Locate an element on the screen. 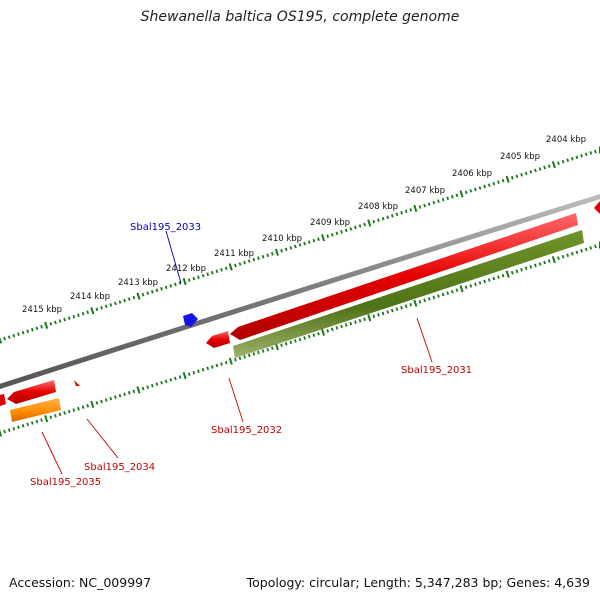 Image resolution: width=600 pixels, height=600 pixels. gene-feature-2034 is located at coordinates (77, 383).